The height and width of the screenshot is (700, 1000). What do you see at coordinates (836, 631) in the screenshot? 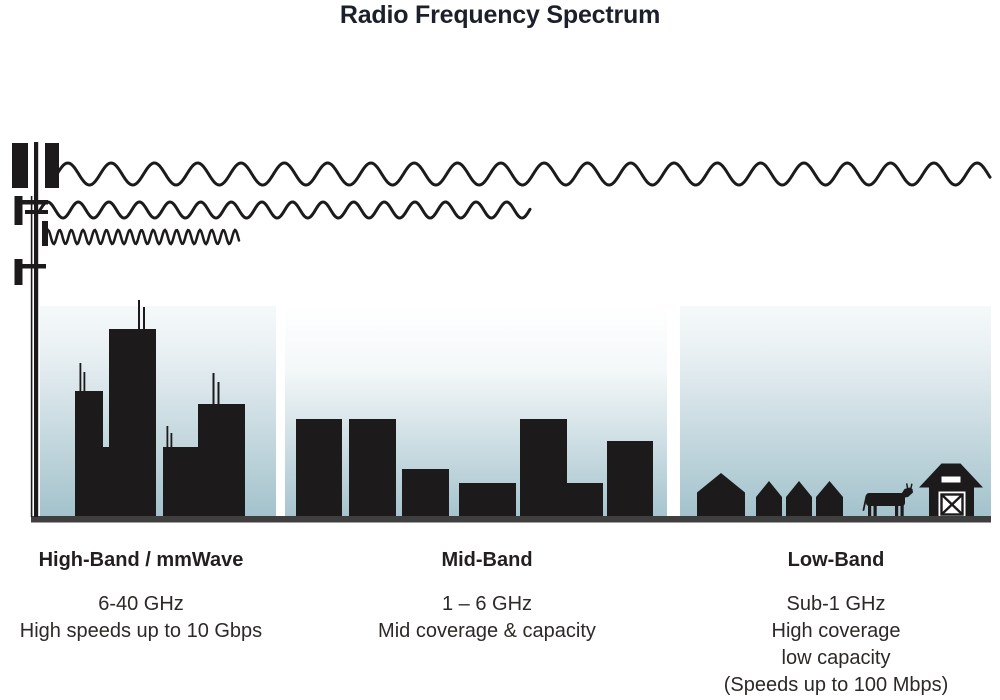
I see `band-detail-line: High coverage` at bounding box center [836, 631].